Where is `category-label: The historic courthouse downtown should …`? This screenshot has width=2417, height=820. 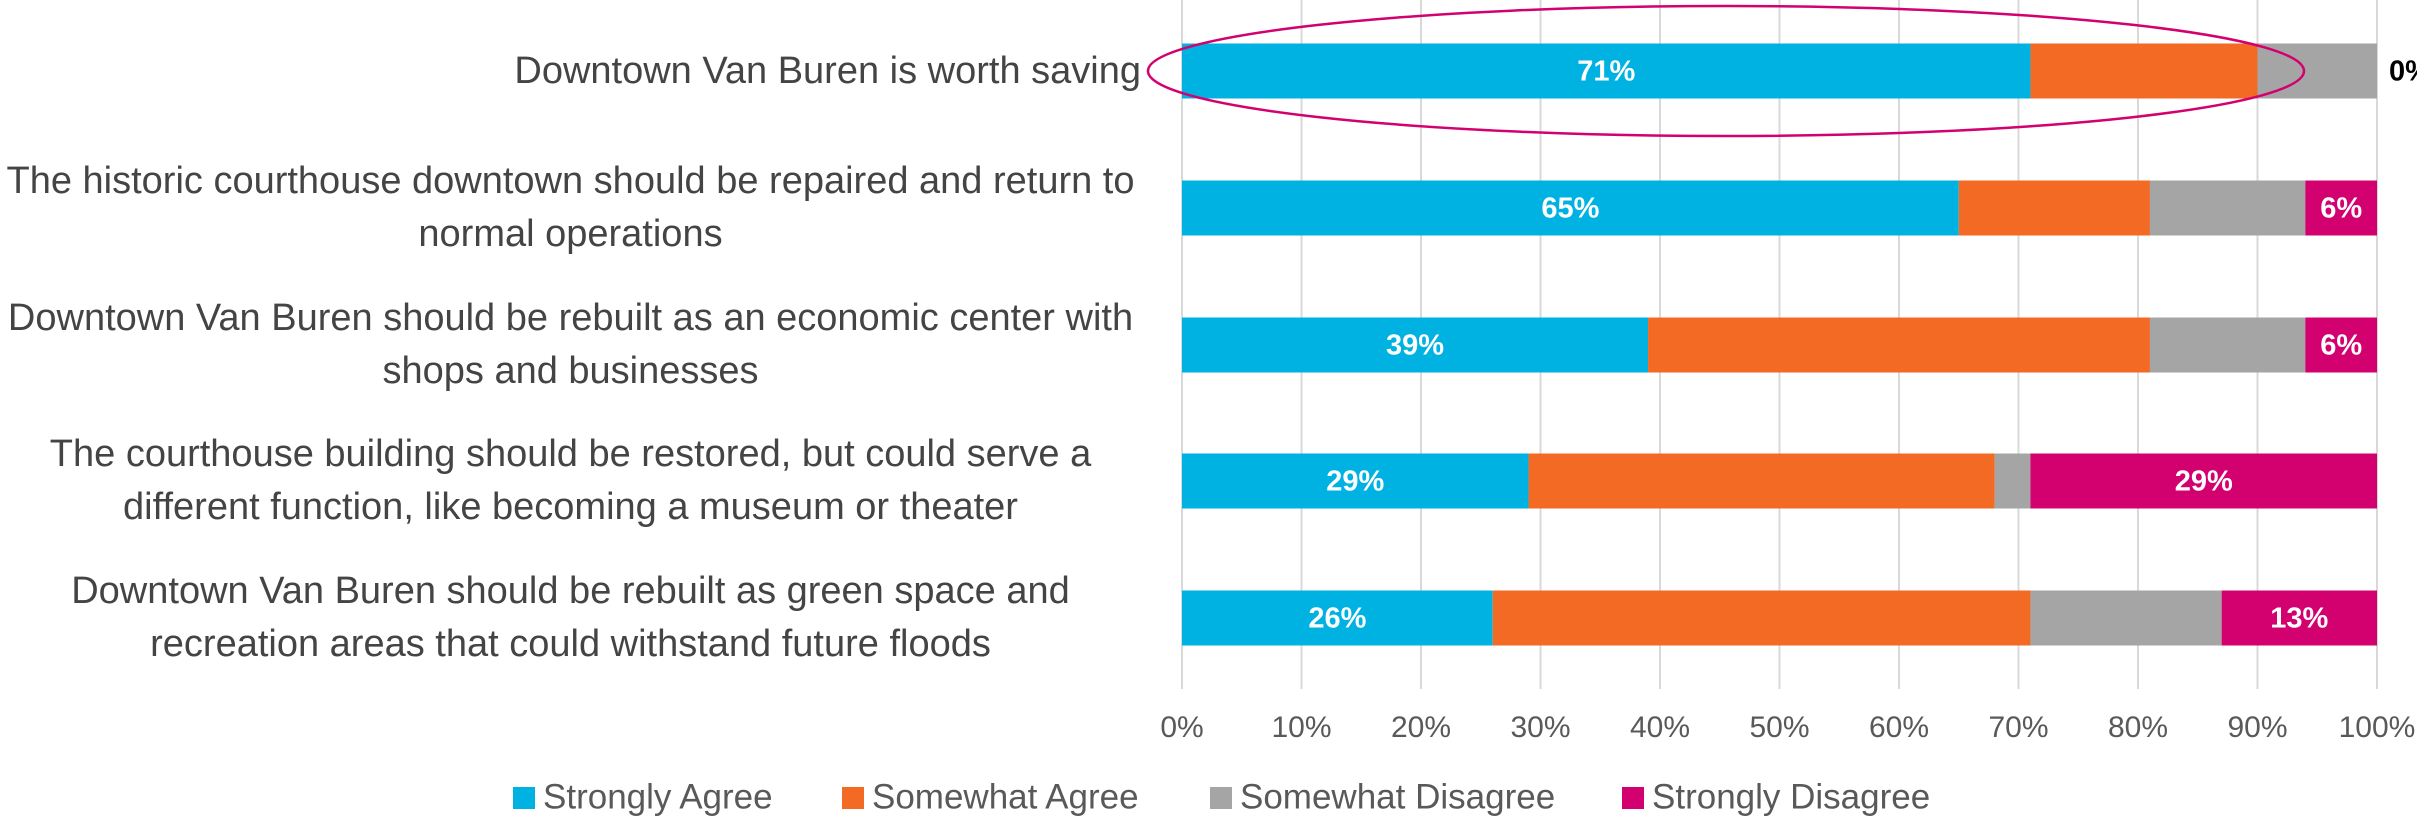 category-label: The historic courthouse downtown should … is located at coordinates (570, 208).